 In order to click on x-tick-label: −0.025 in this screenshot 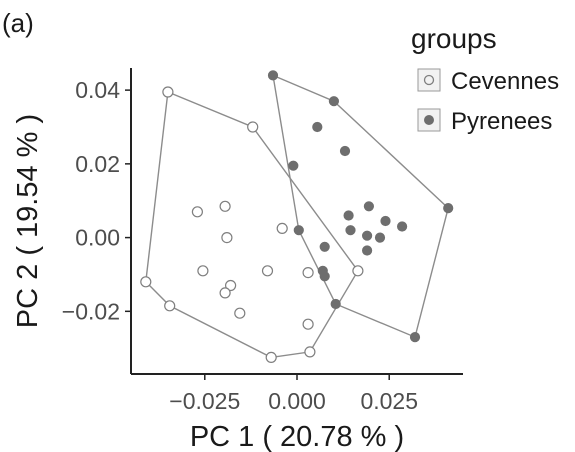, I will do `click(204, 401)`.